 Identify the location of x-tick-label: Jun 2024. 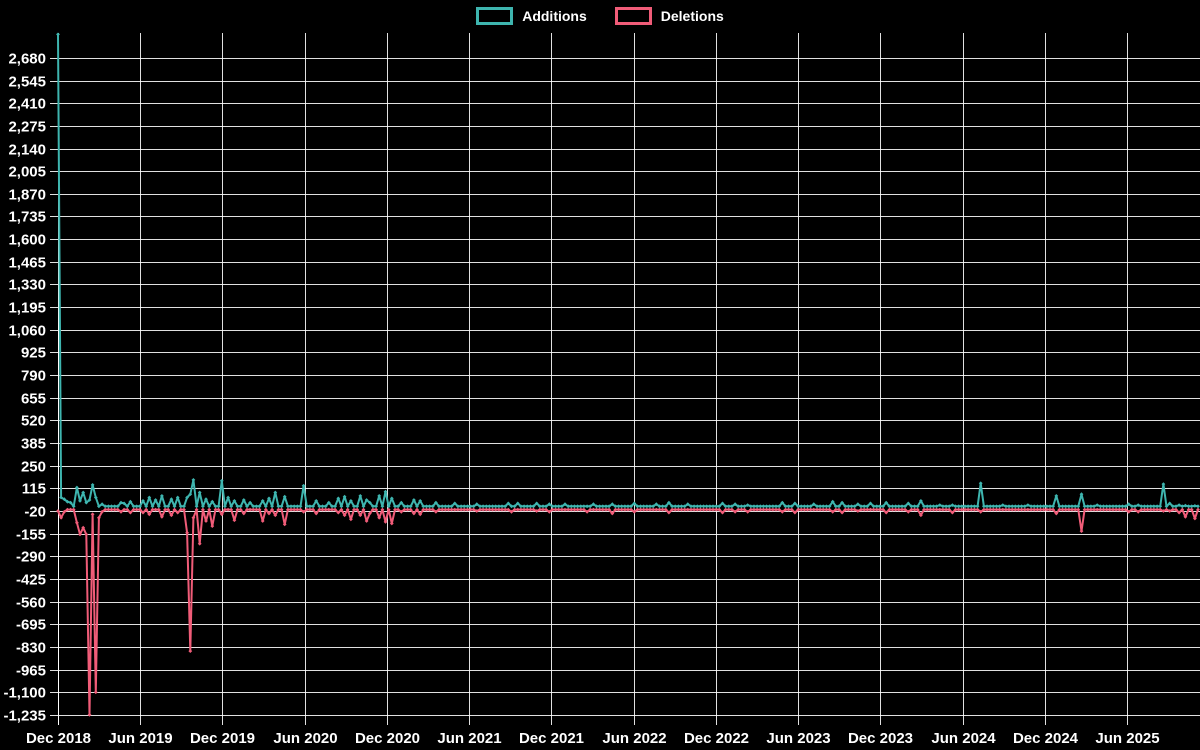
(963, 738).